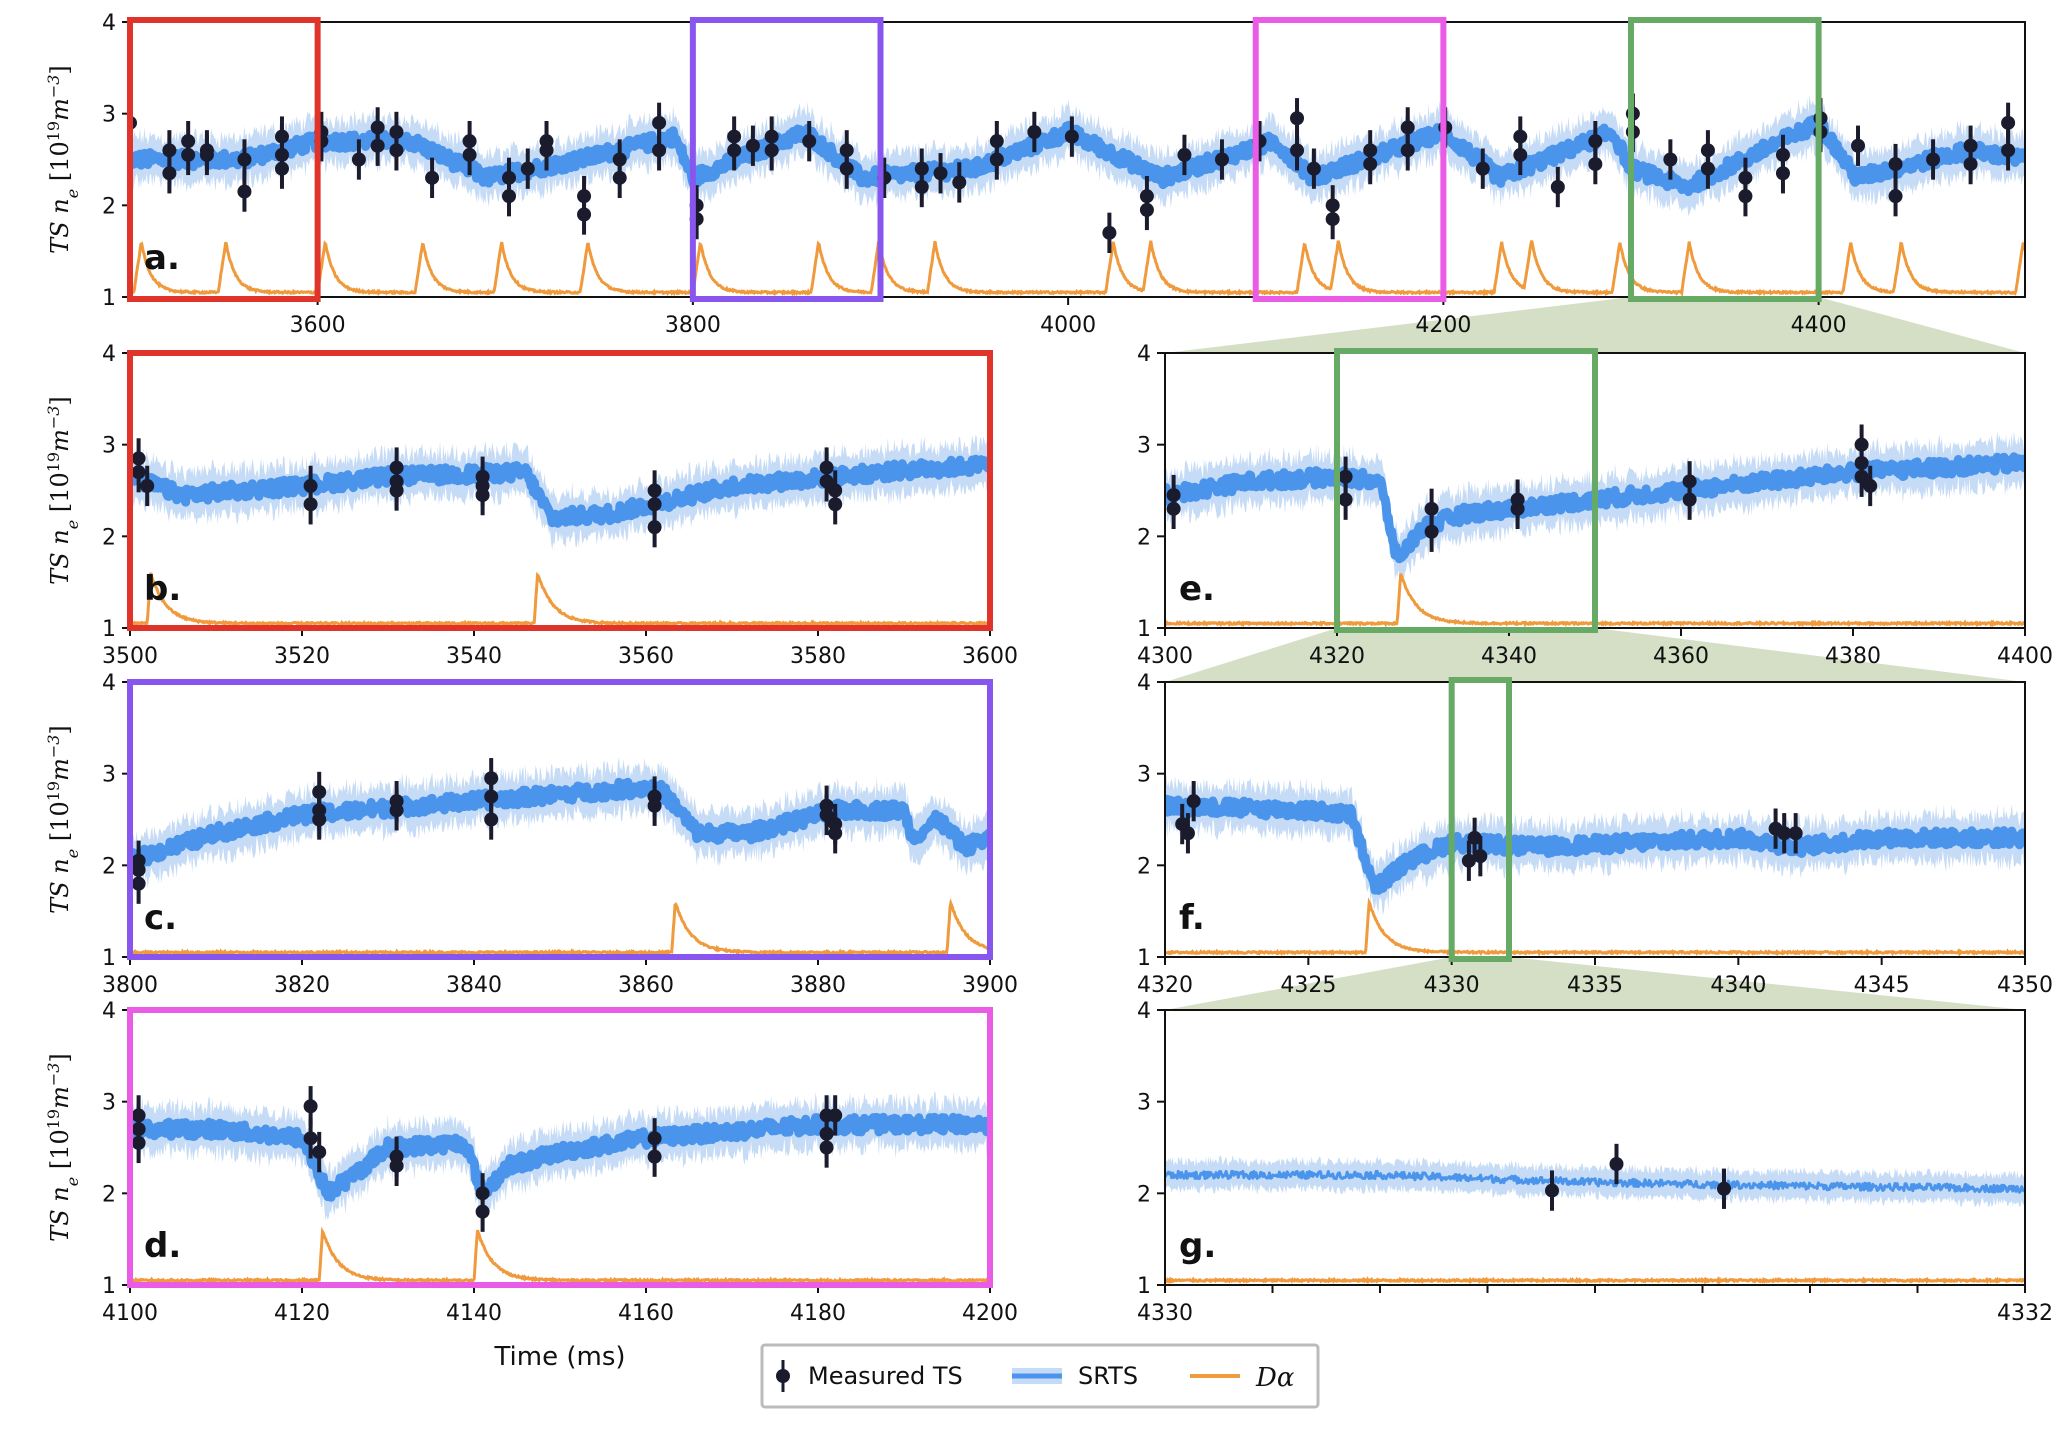 The image size is (2068, 1444). Describe the element at coordinates (63, 1147) in the screenshot. I see `y-axis-label: TS ne [1019m−3]` at that location.